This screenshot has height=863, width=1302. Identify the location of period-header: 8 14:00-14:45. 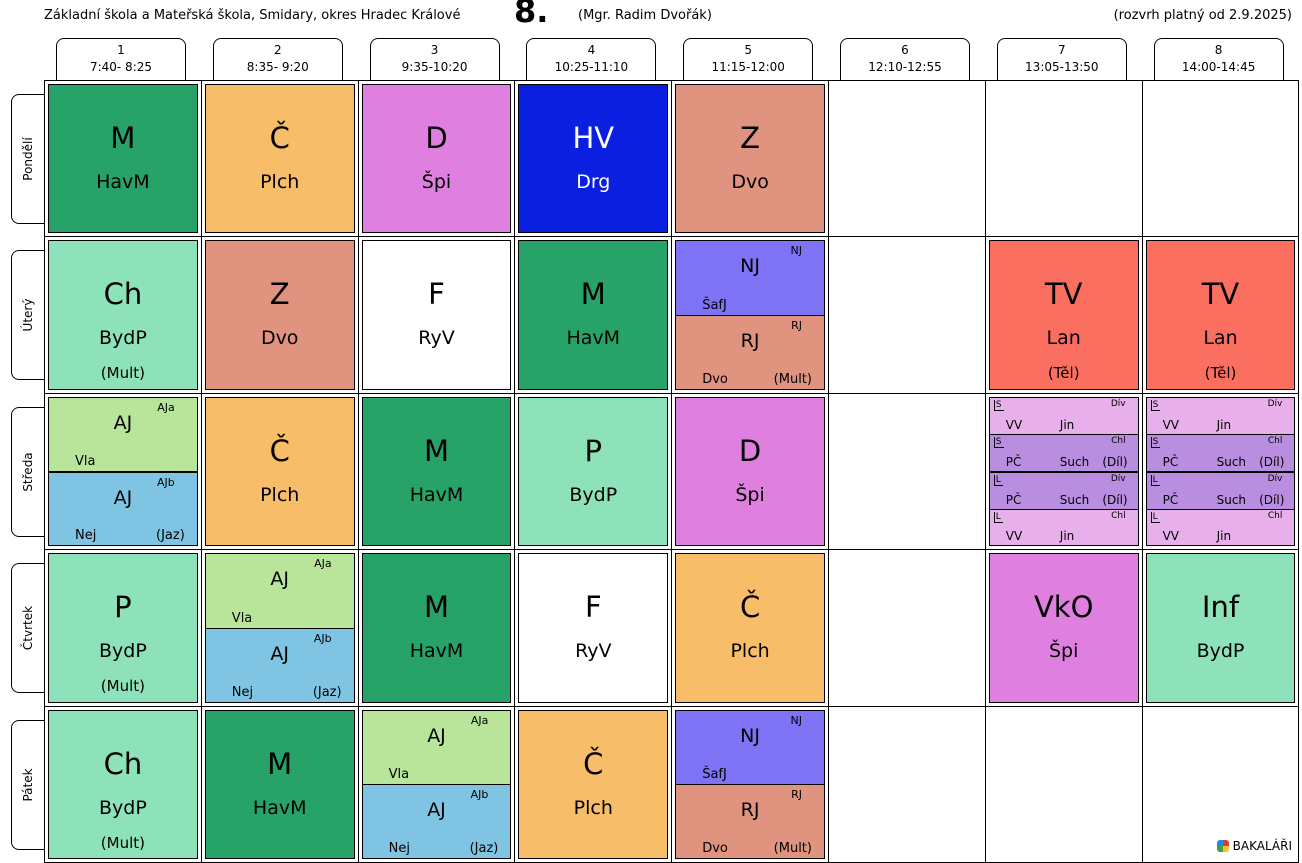
(1218, 59).